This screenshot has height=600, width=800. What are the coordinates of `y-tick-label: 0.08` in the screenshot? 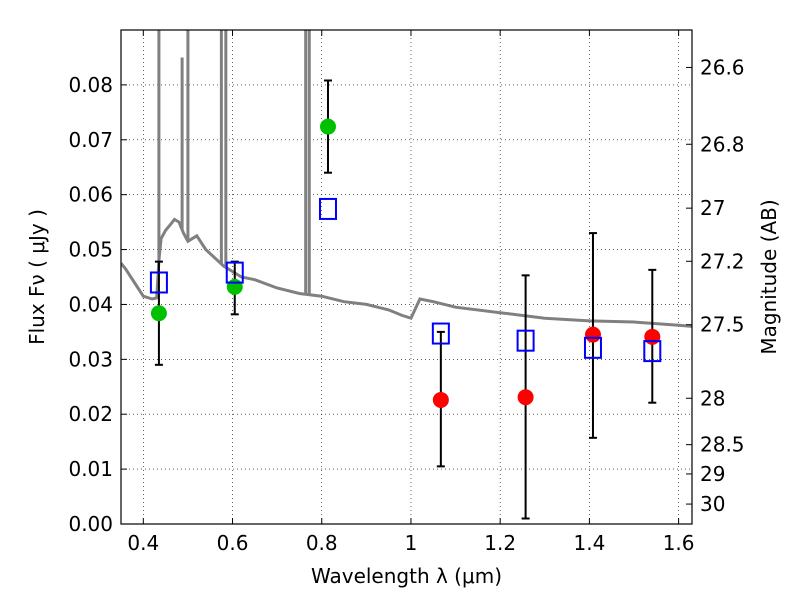 It's located at (90, 85).